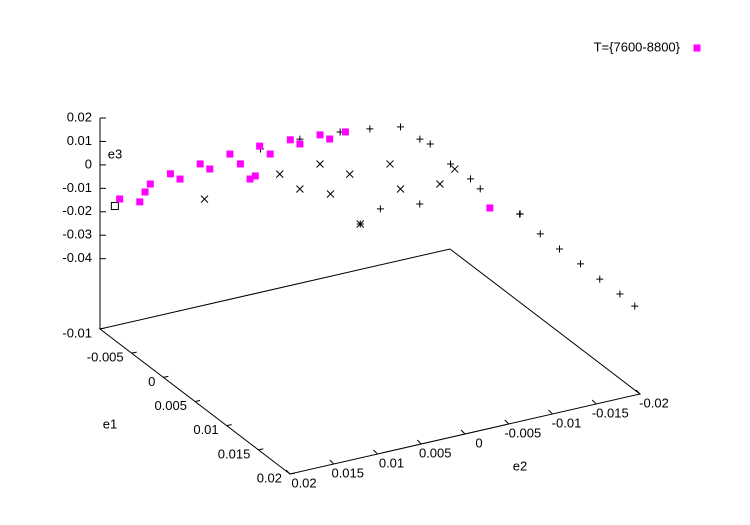 Image resolution: width=750 pixels, height=525 pixels. What do you see at coordinates (610, 412) in the screenshot?
I see `y-tick-label: -0.015` at bounding box center [610, 412].